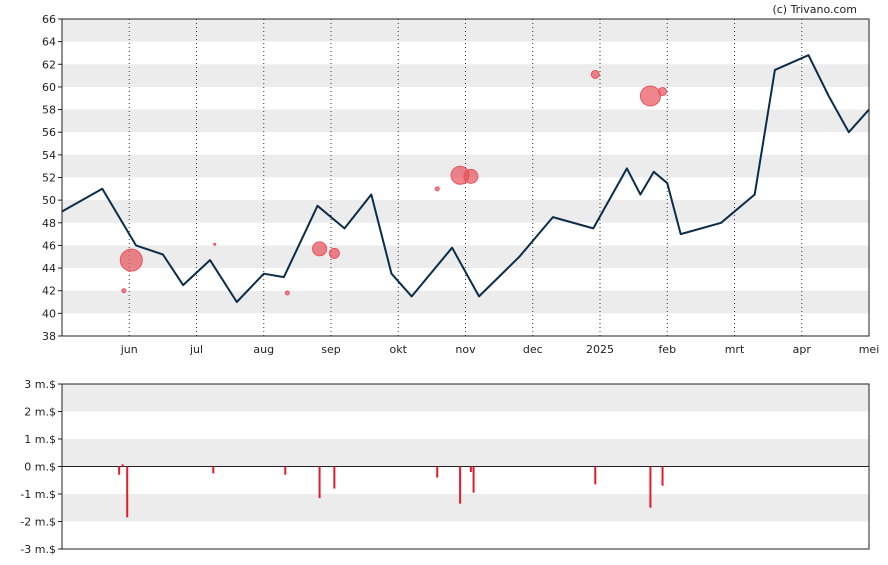 The width and height of the screenshot is (888, 565). Describe the element at coordinates (735, 349) in the screenshot. I see `x-tick-label: mrt` at that location.